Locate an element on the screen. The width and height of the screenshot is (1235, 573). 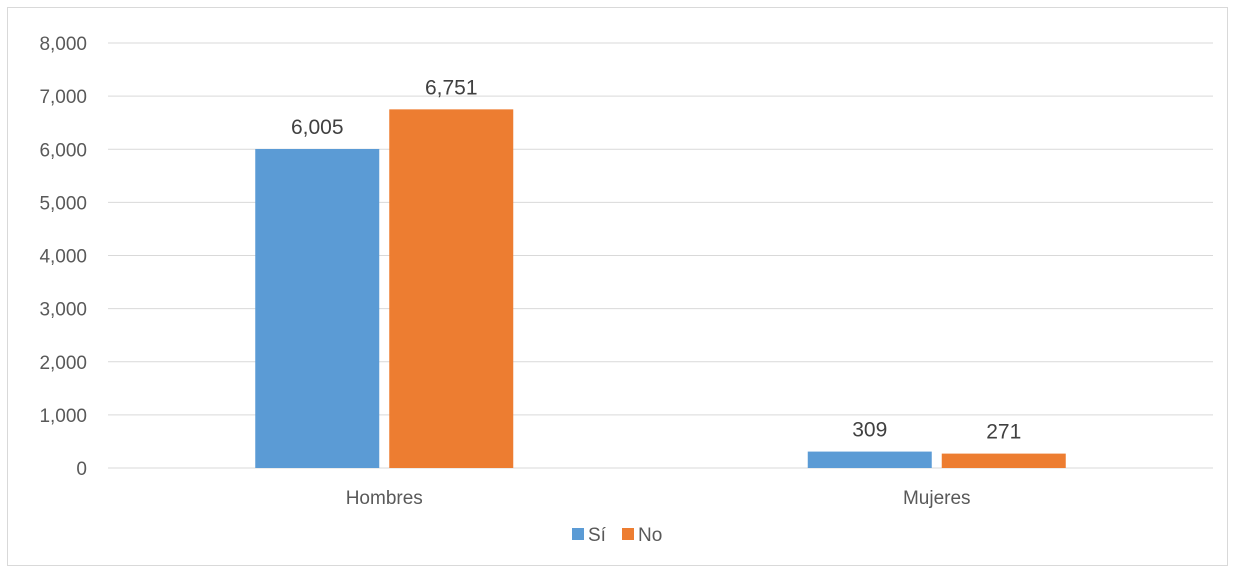
x-category-label: Mujeres is located at coordinates (937, 498).